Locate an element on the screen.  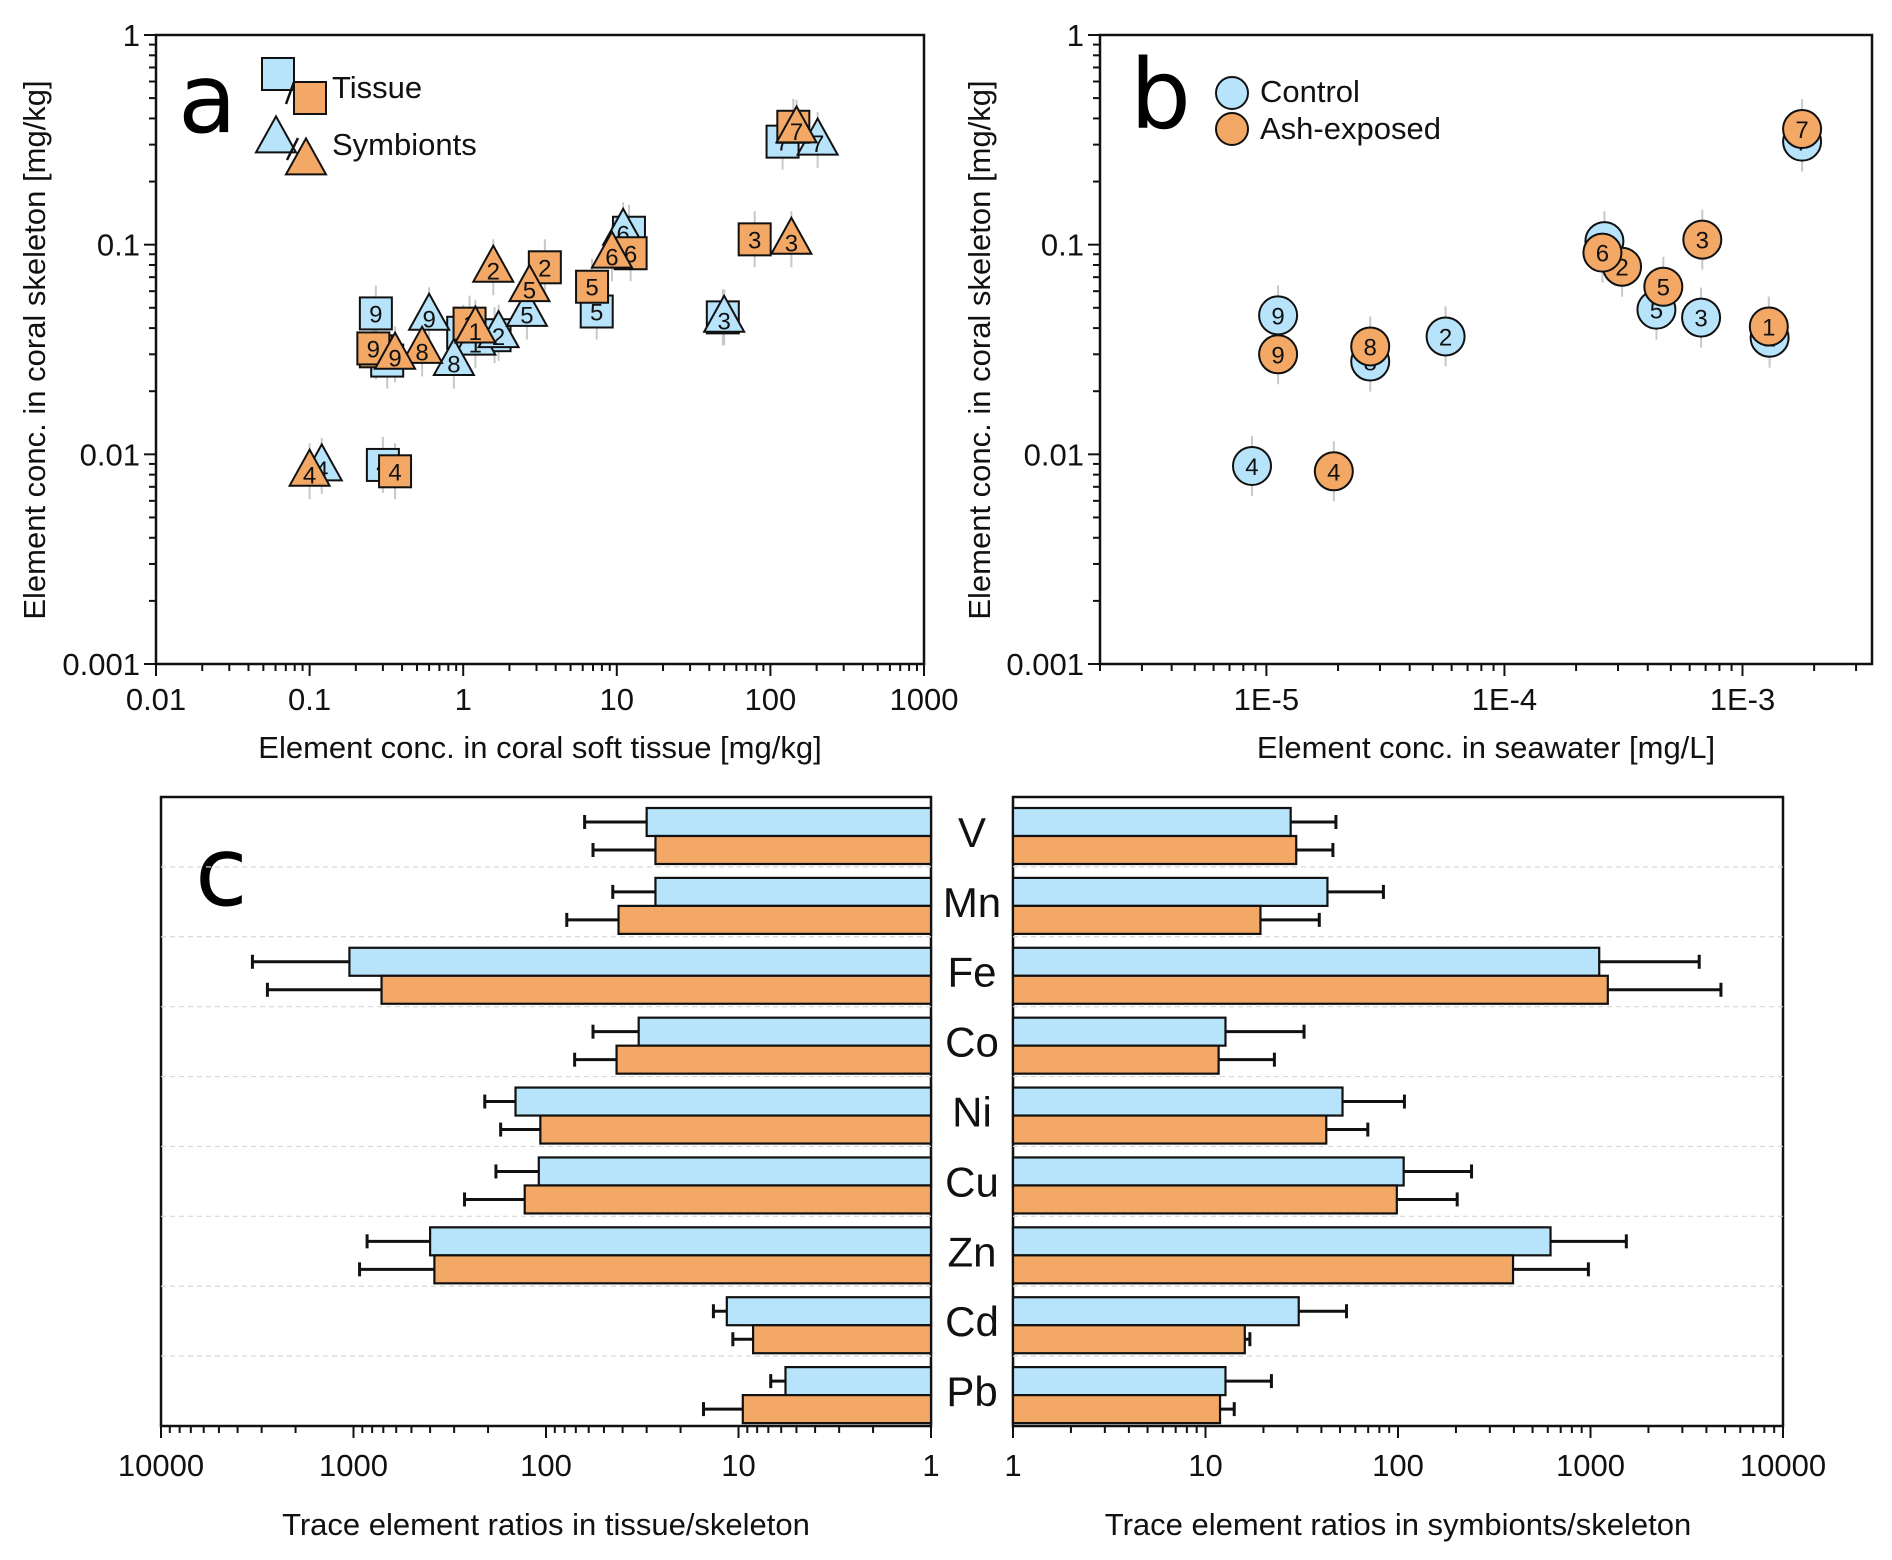
panel-a-y-tick-label: 1 is located at coordinates (131, 35).